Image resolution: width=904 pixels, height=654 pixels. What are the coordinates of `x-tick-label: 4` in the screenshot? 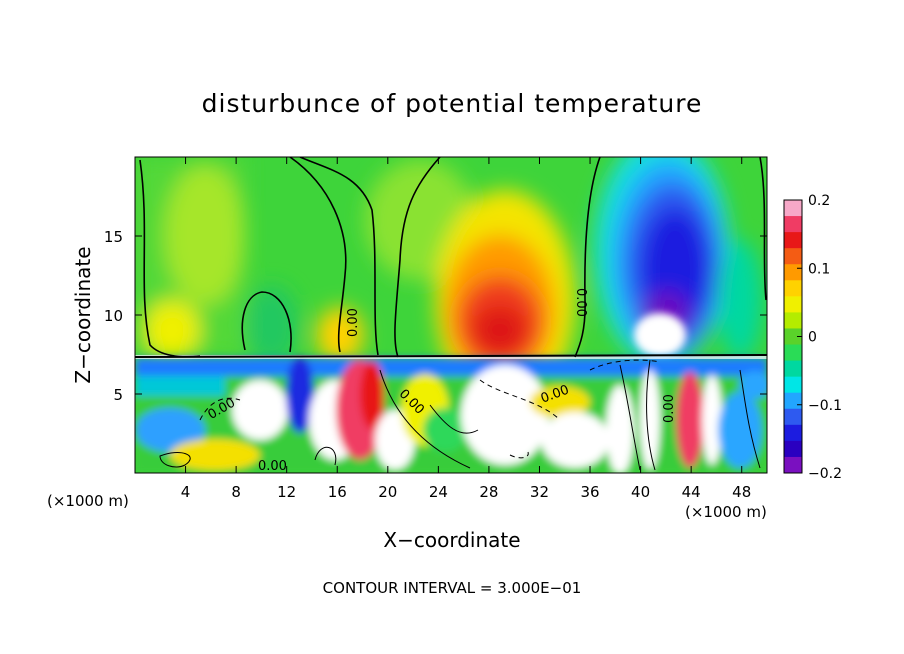 It's located at (186, 492).